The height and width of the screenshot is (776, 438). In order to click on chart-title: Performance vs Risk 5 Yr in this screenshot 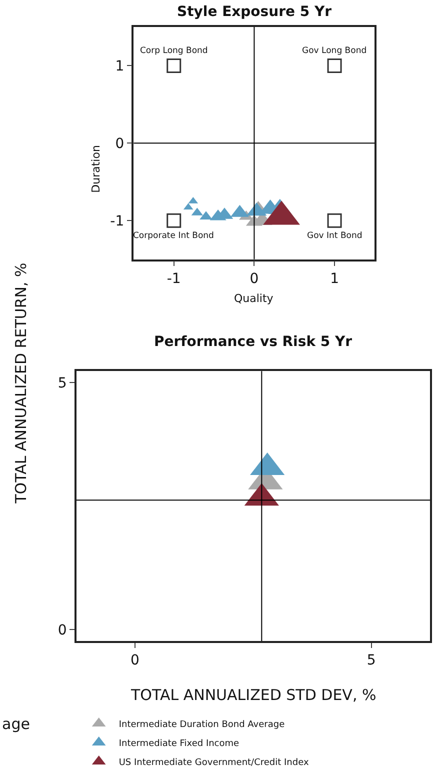, I will do `click(253, 342)`.